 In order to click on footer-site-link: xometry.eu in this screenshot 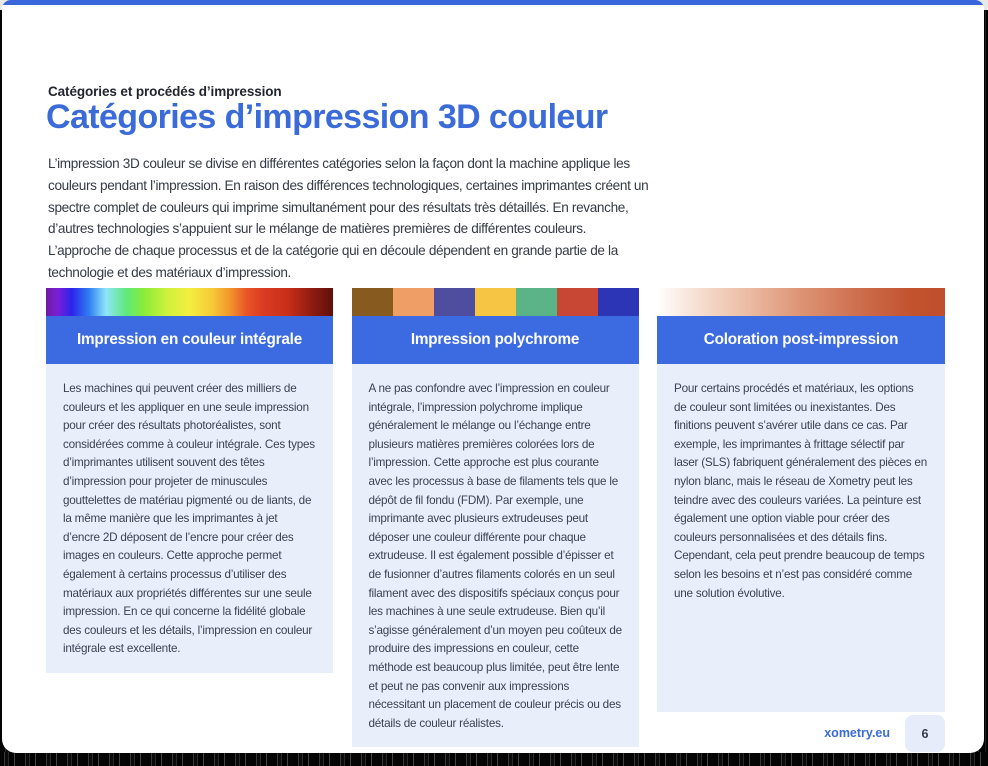, I will do `click(857, 733)`.